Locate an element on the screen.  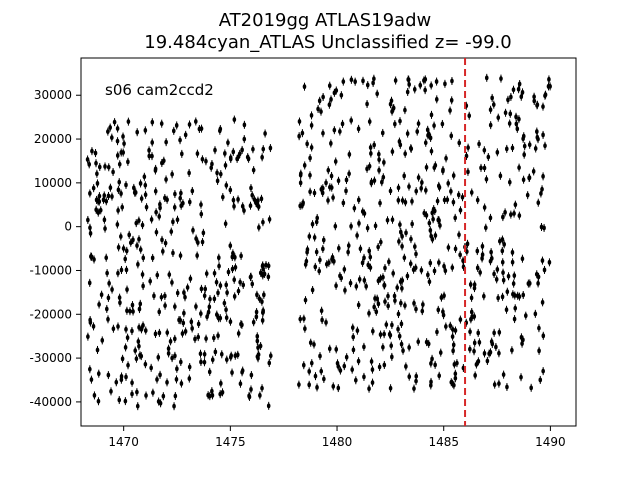
y-tick-label: 30000 is located at coordinates (53, 95).